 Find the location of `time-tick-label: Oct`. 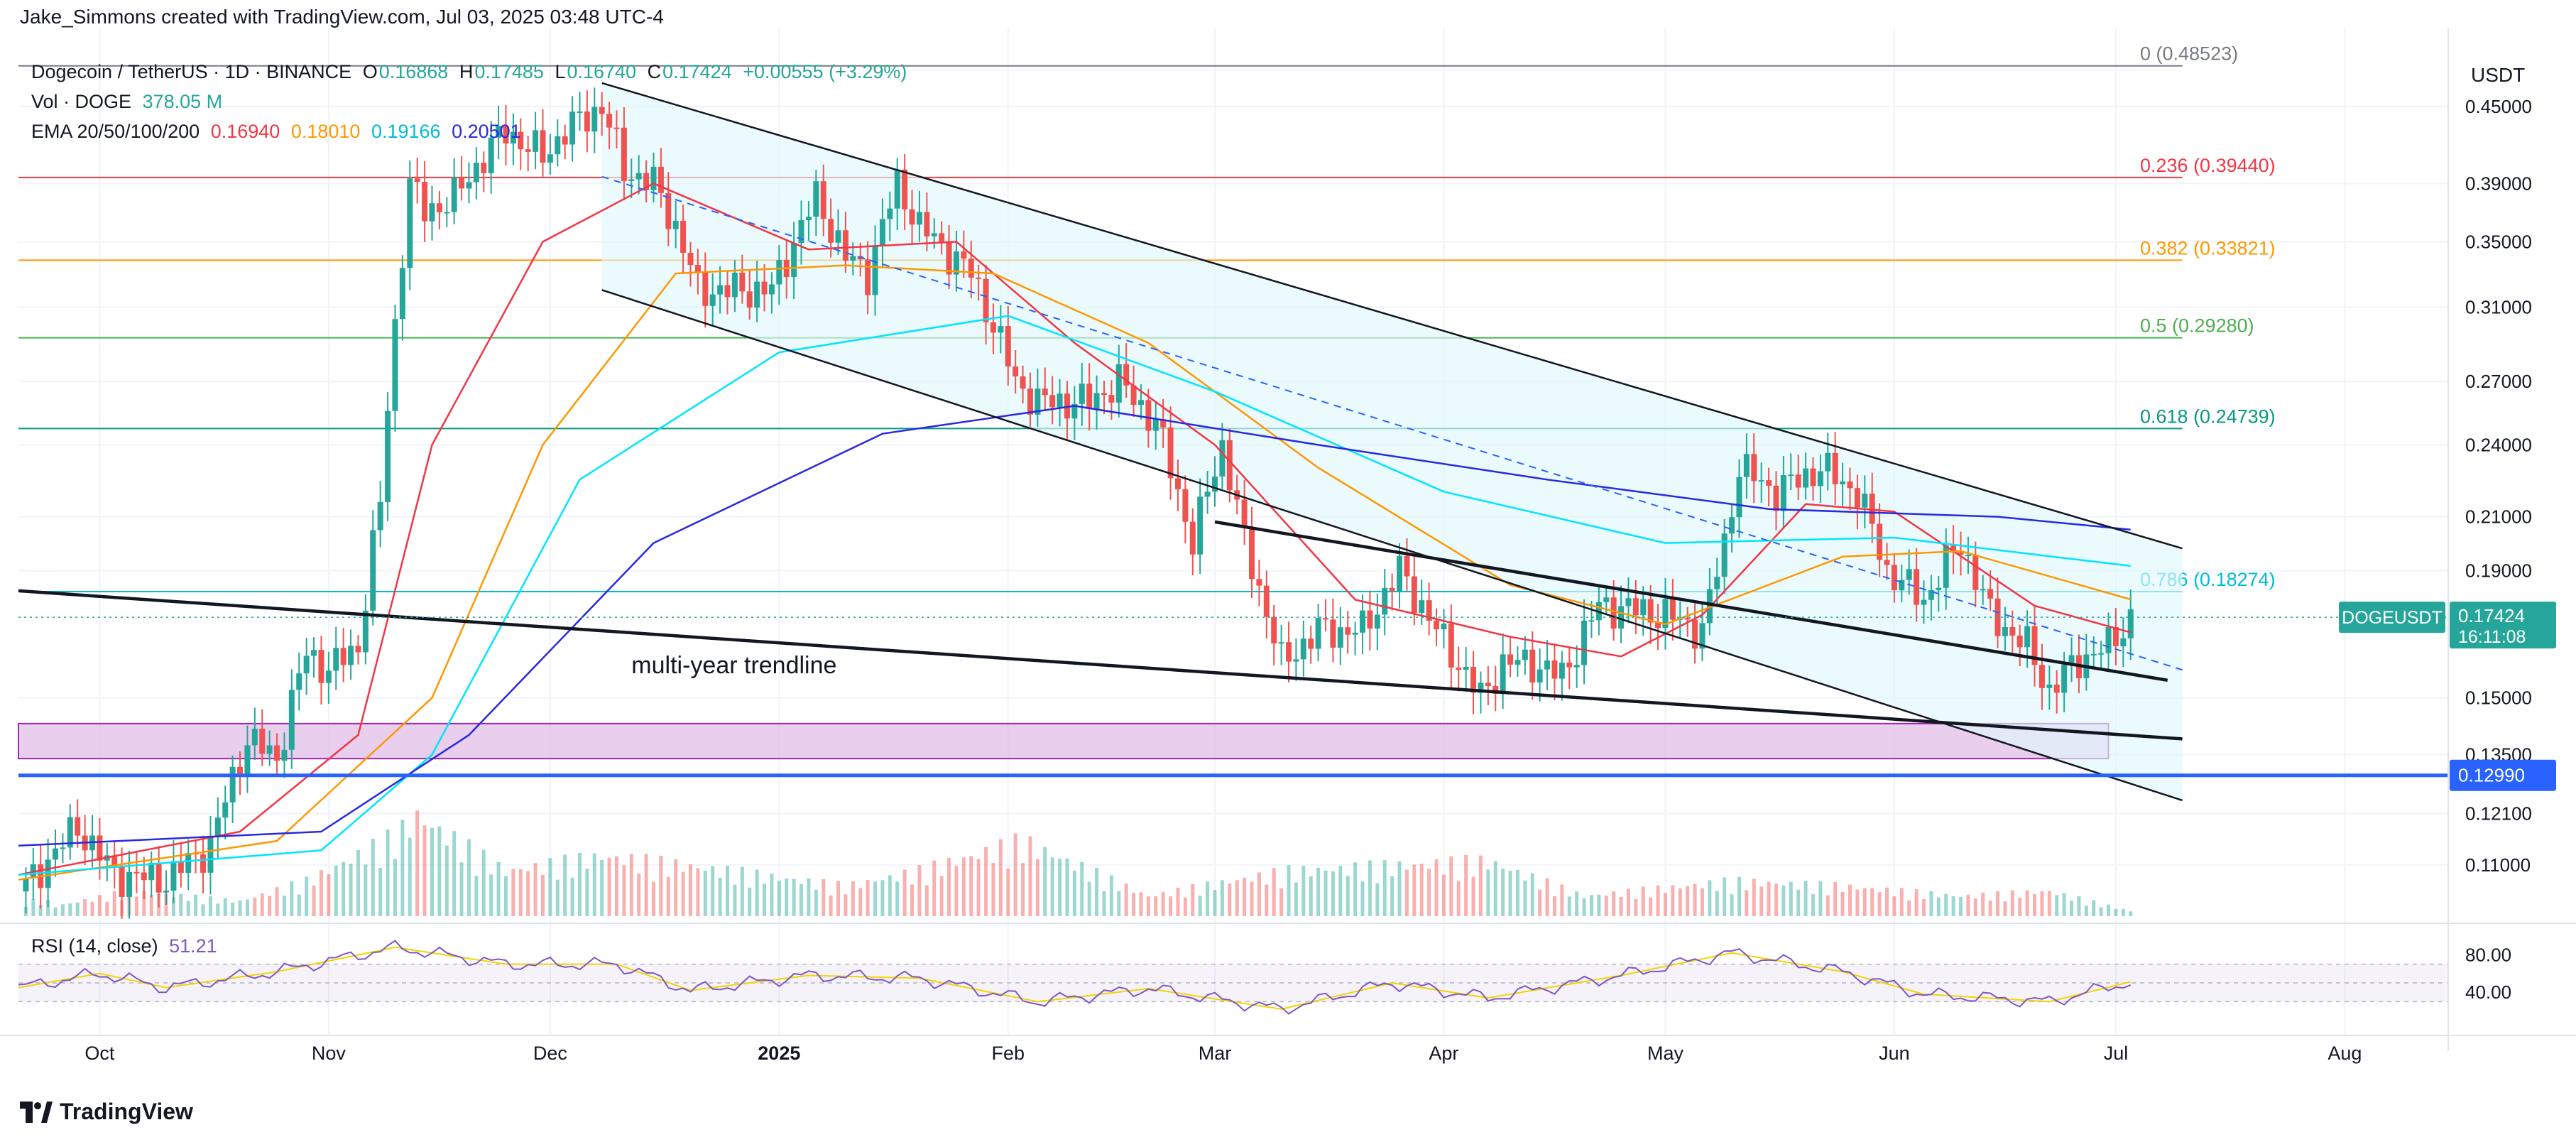

time-tick-label: Oct is located at coordinates (99, 1053).